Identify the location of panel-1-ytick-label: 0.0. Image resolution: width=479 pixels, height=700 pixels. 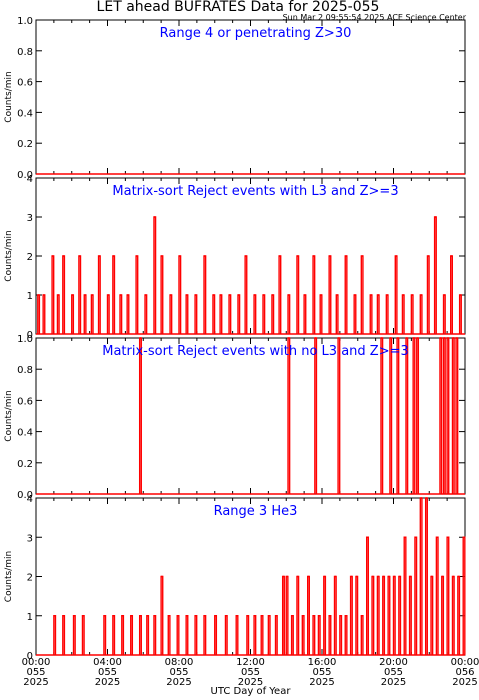
(25, 175).